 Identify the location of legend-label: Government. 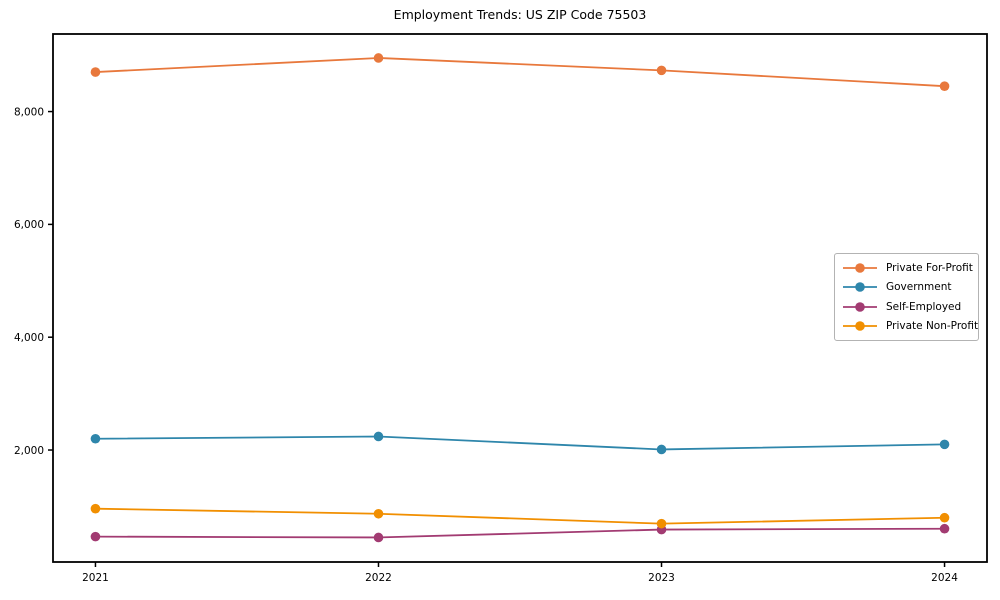
(919, 287).